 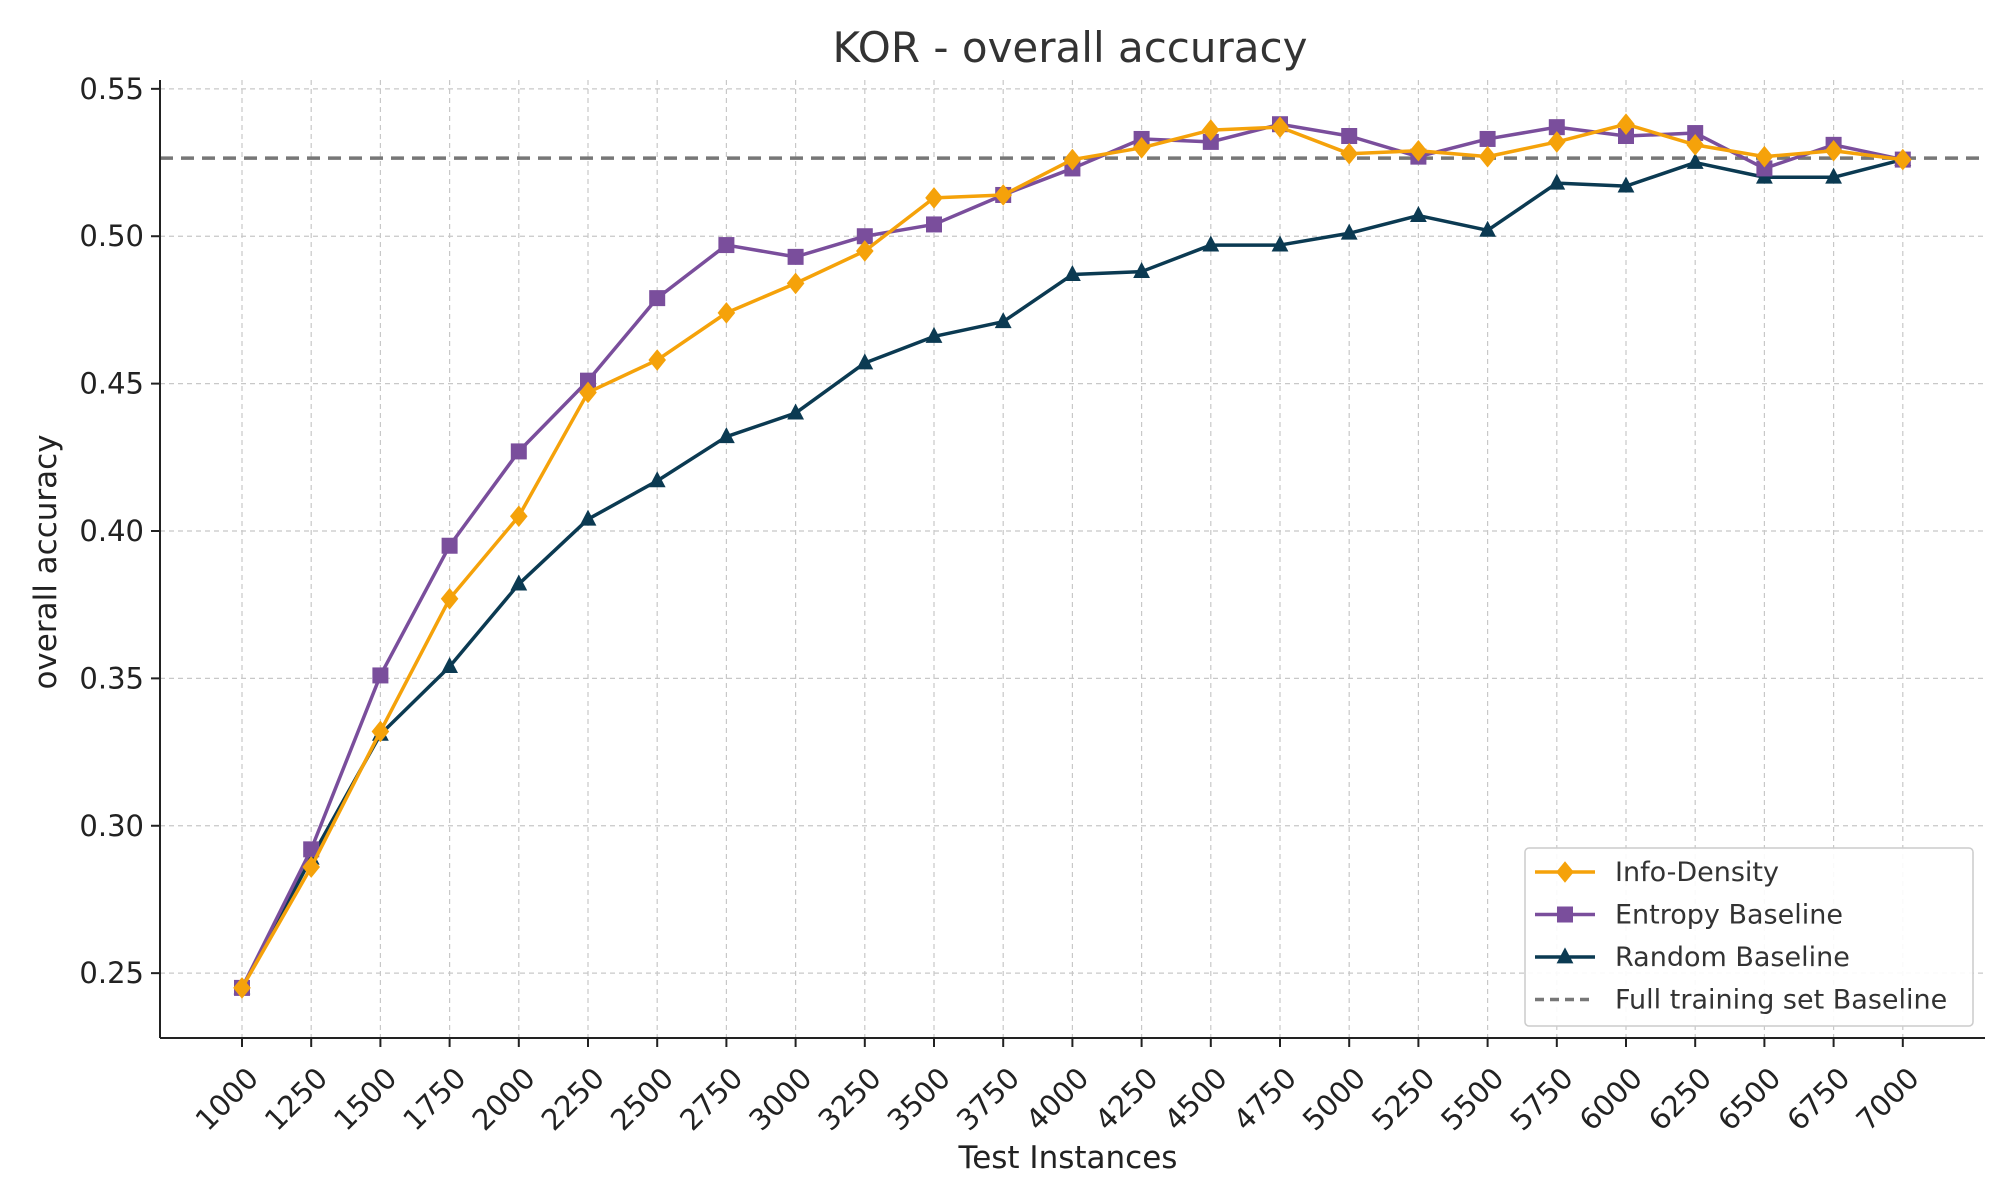 I want to click on x-tick-label: 5250, so click(x=1403, y=1099).